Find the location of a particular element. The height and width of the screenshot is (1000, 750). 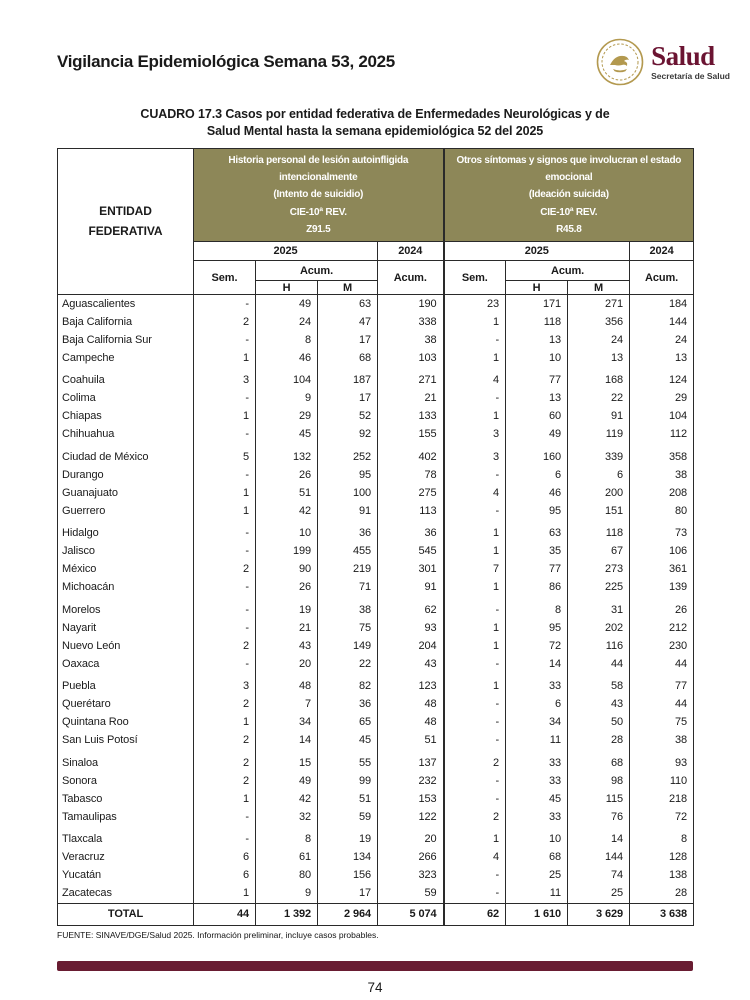

value-cell: 55 is located at coordinates (347, 761).